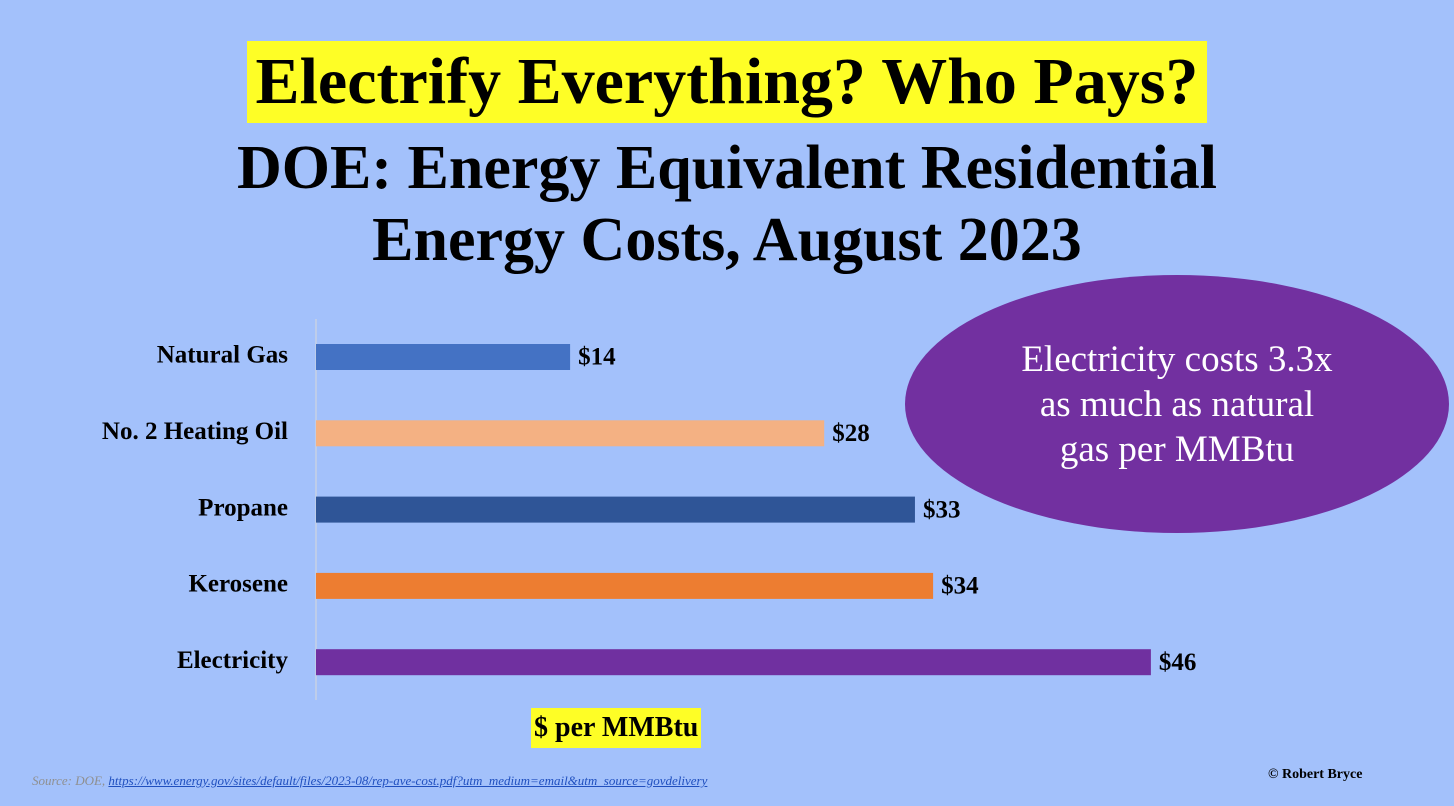  I want to click on headline-wrap: Electrify Everything? Who Pays?, so click(727, 82).